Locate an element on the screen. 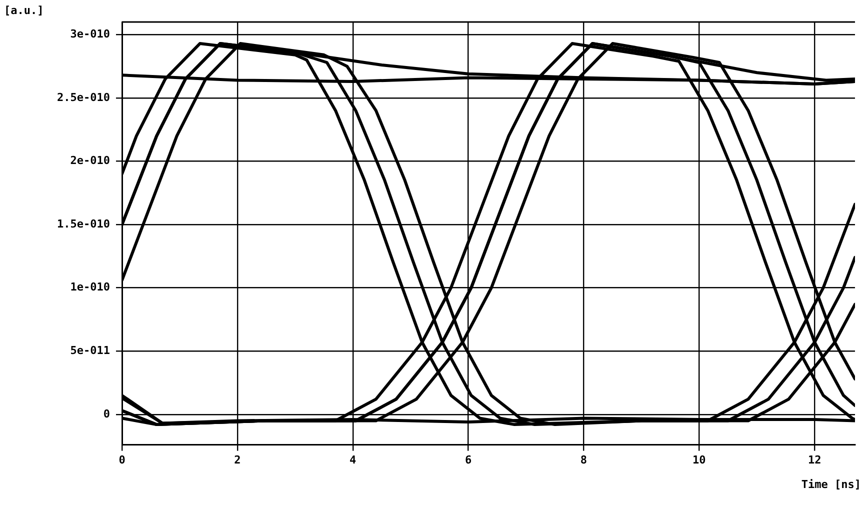 This screenshot has height=507, width=867. y-tick-label: 5e-011 is located at coordinates (90, 350).